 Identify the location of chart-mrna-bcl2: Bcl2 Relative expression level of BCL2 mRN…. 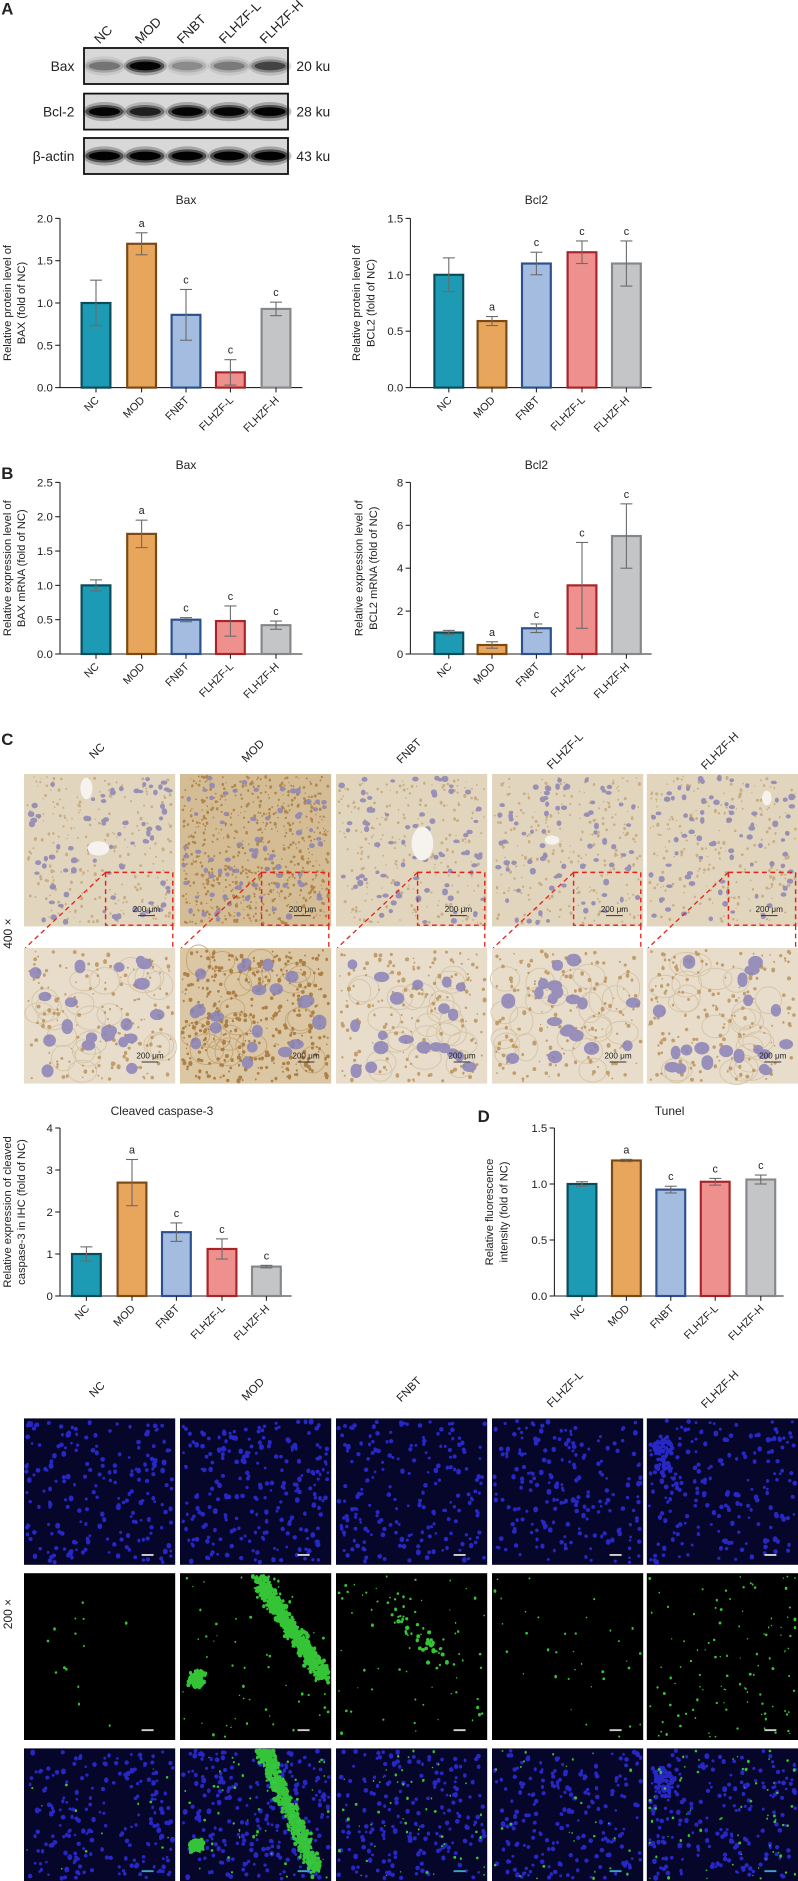
(502, 579).